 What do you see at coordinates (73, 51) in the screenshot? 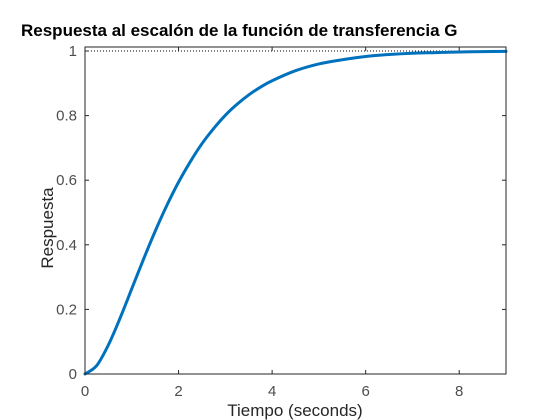
I see `y-tick-label: 1` at bounding box center [73, 51].